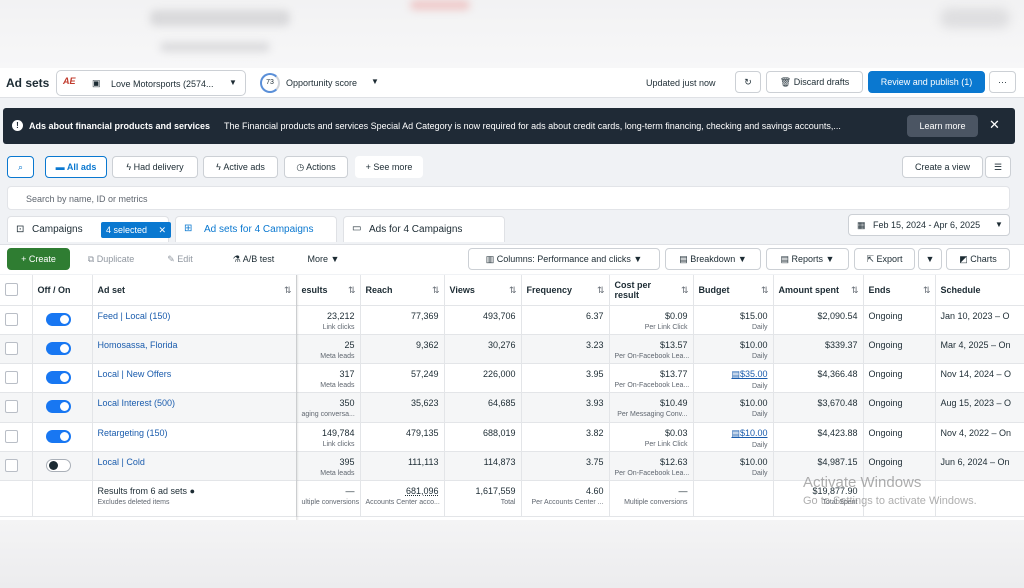 The width and height of the screenshot is (1024, 588). I want to click on learn-more-button: Learn more, so click(942, 126).